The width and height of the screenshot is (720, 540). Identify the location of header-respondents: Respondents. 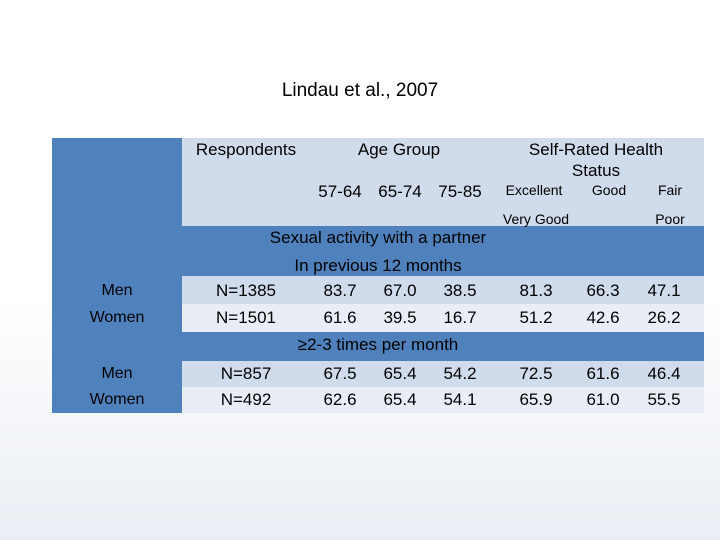
(246, 149).